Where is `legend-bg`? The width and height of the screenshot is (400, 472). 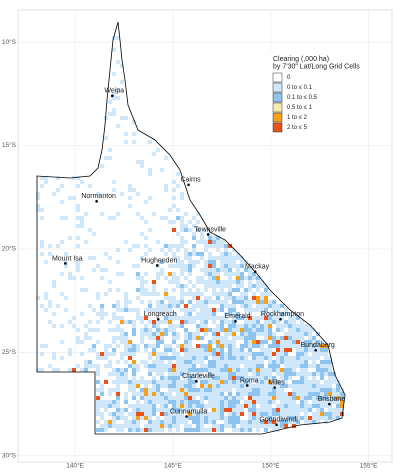
legend-bg is located at coordinates (311, 95).